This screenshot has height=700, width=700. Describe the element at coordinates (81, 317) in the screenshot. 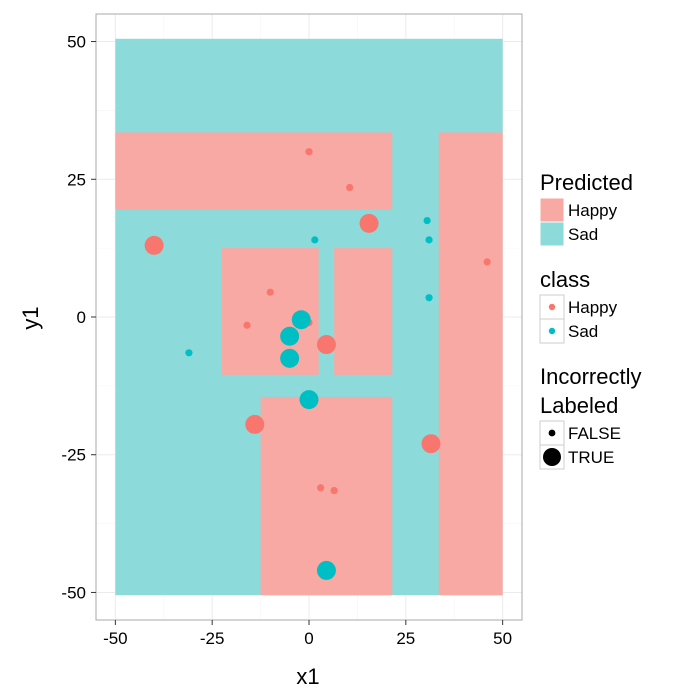

I see `y-tick-label: 0` at that location.